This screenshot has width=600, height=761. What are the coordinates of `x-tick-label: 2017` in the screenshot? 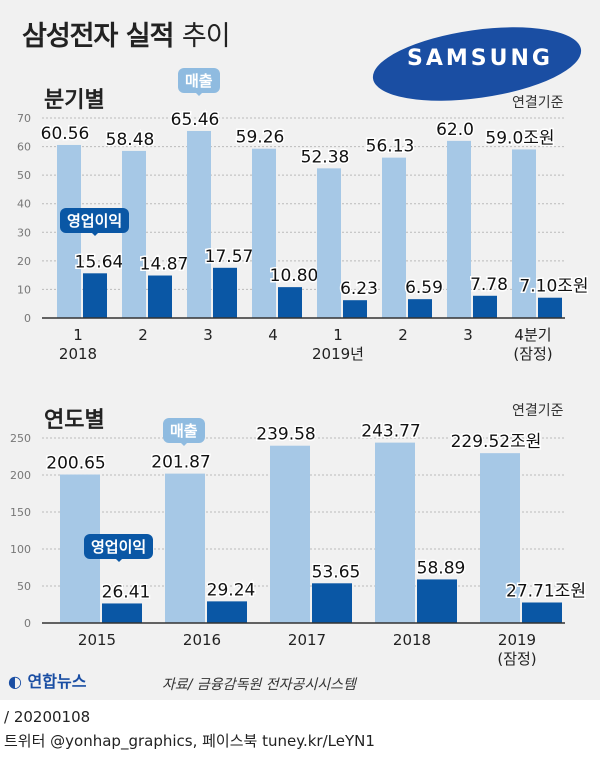 It's located at (307, 640).